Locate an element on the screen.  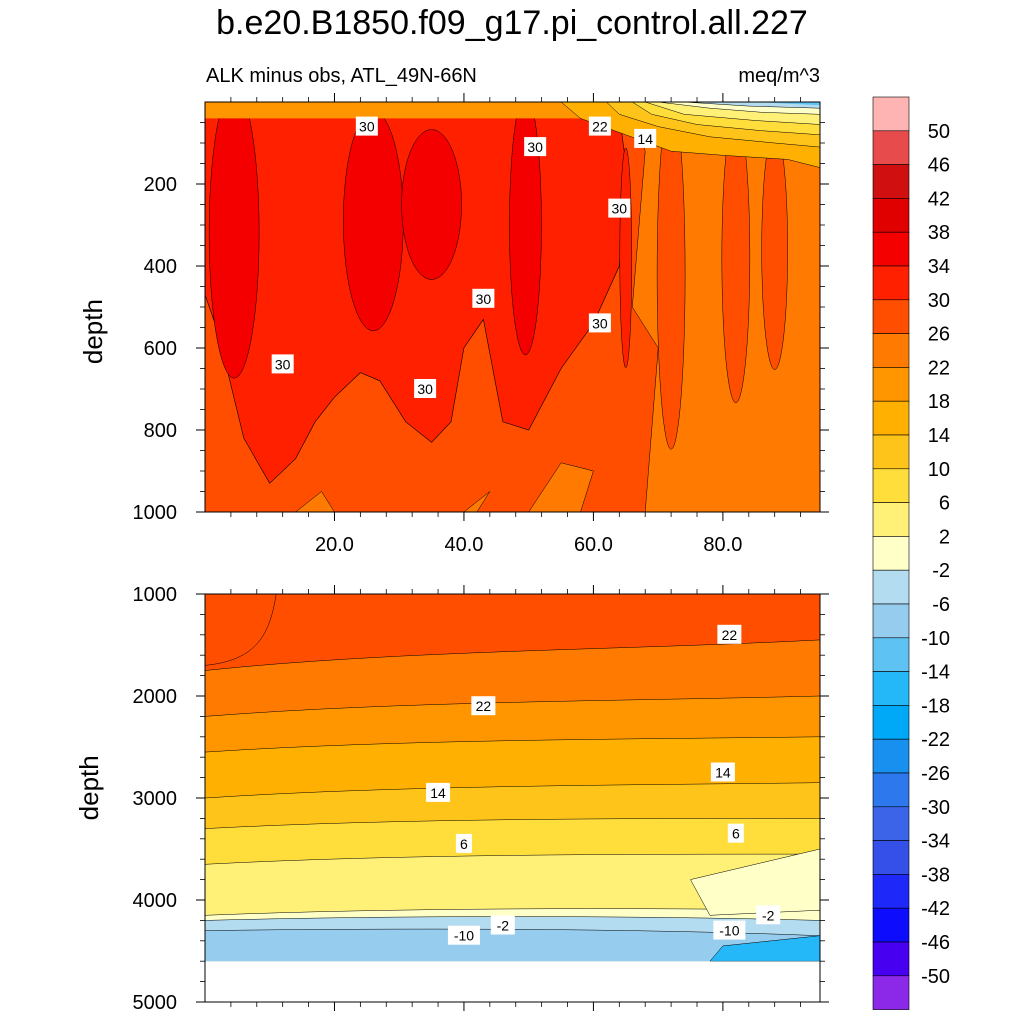
colorbar-label: 2 is located at coordinates (944, 537).